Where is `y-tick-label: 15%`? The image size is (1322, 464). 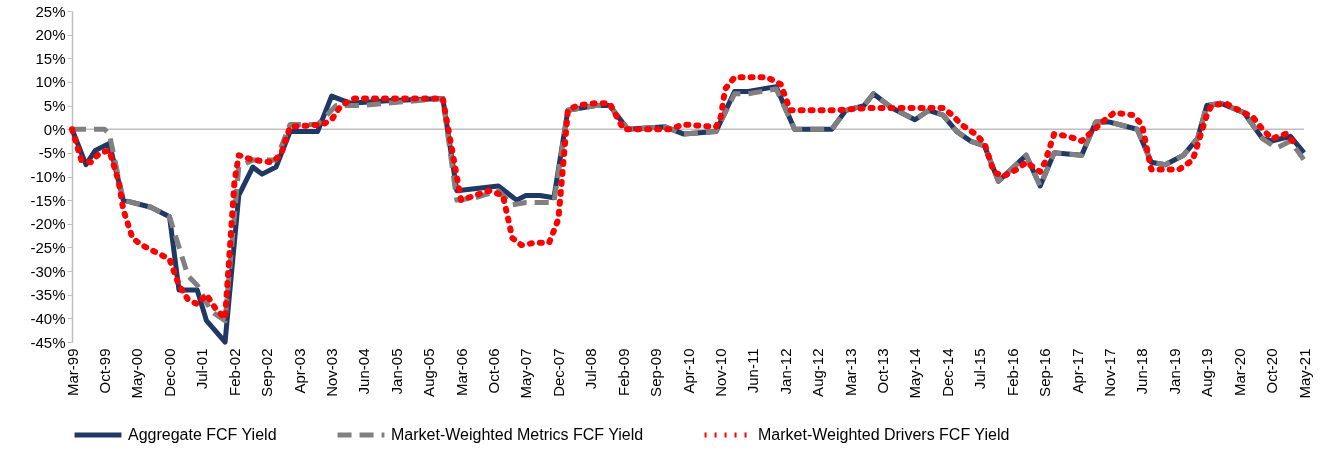 y-tick-label: 15% is located at coordinates (50, 58).